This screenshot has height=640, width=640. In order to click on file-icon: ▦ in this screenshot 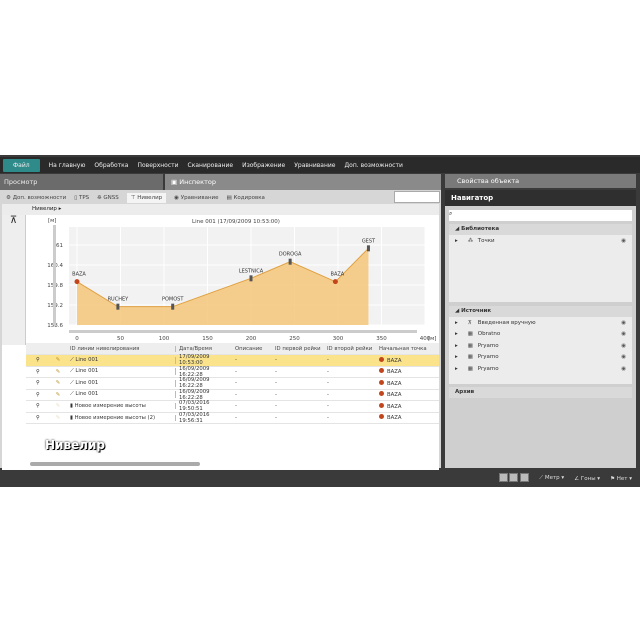, I will do `click(470, 345)`.